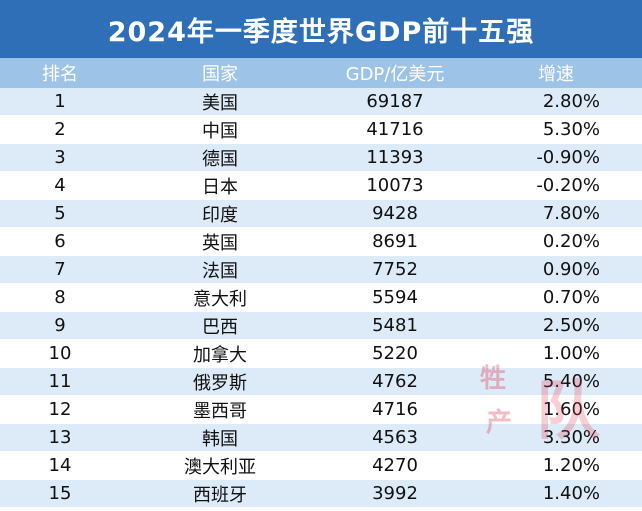 The height and width of the screenshot is (511, 642). I want to click on cell-rank: 2, so click(60, 129).